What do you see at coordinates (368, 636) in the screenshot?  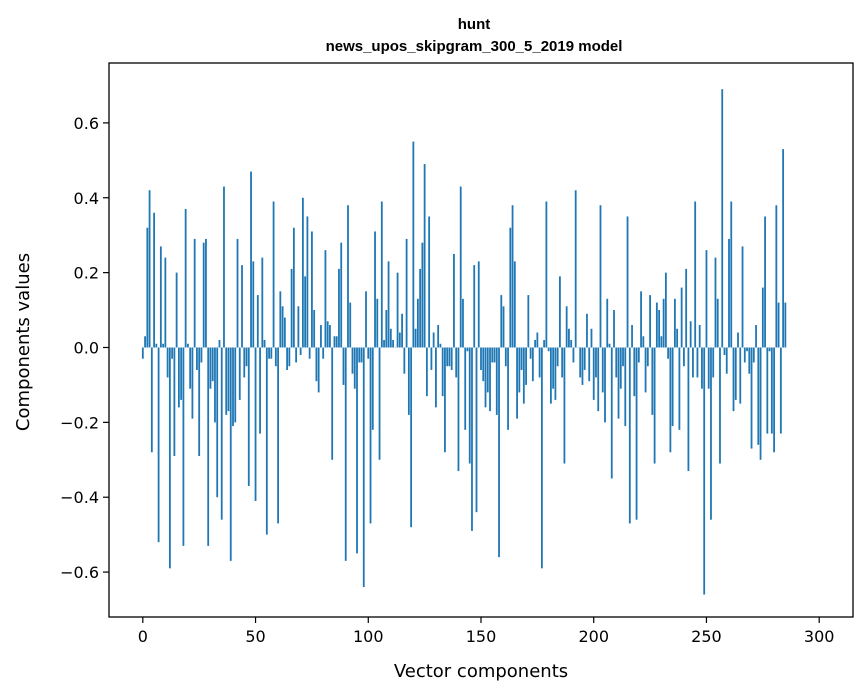 I see `x-tick-label: 100` at bounding box center [368, 636].